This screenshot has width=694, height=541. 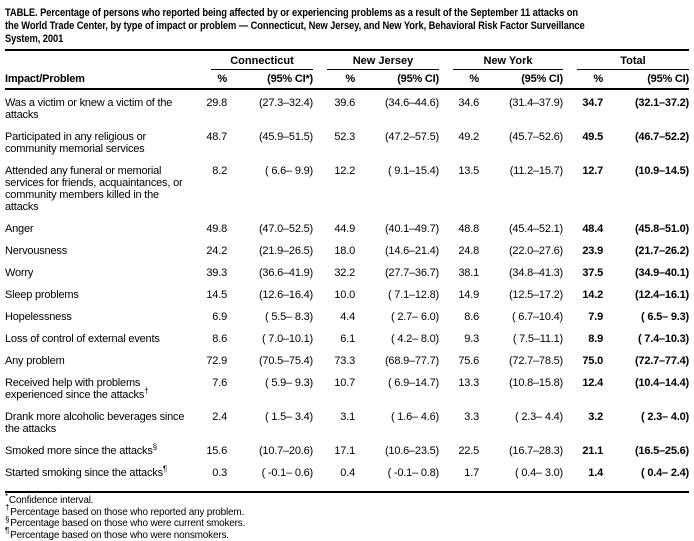 What do you see at coordinates (212, 295) in the screenshot?
I see `pct-value: 14.5` at bounding box center [212, 295].